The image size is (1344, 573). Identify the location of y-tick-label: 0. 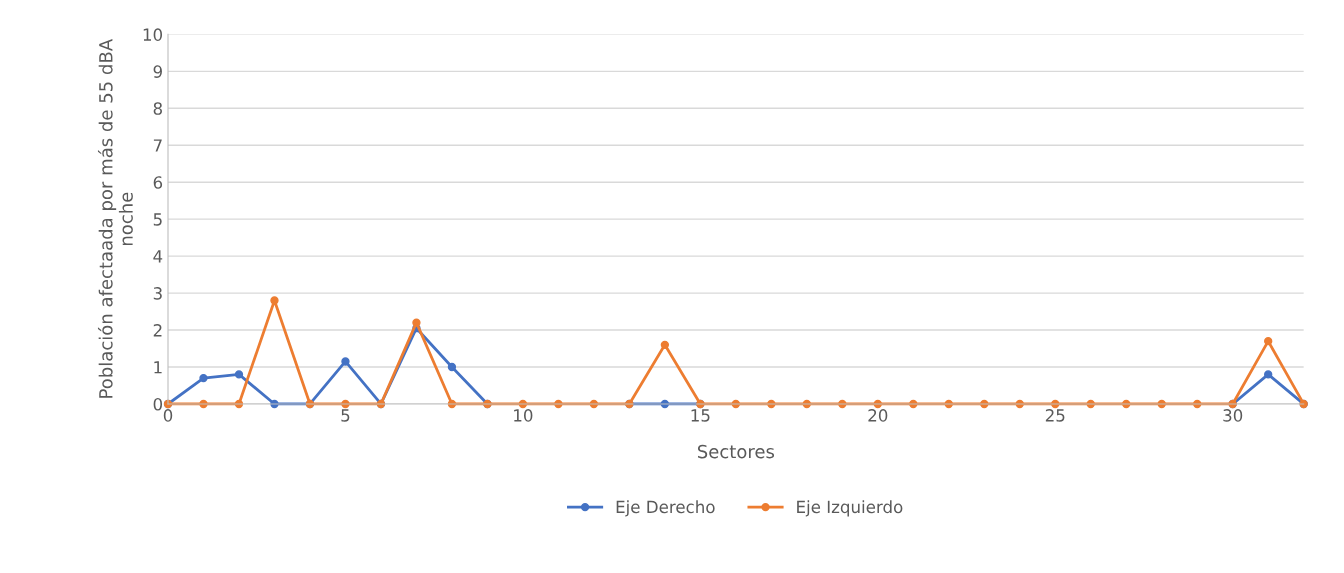
(158, 404).